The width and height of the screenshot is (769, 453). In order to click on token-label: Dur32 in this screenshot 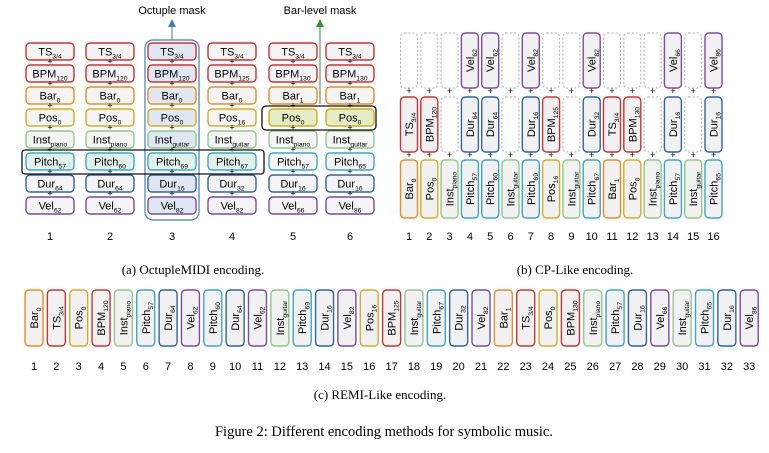, I will do `click(594, 125)`.